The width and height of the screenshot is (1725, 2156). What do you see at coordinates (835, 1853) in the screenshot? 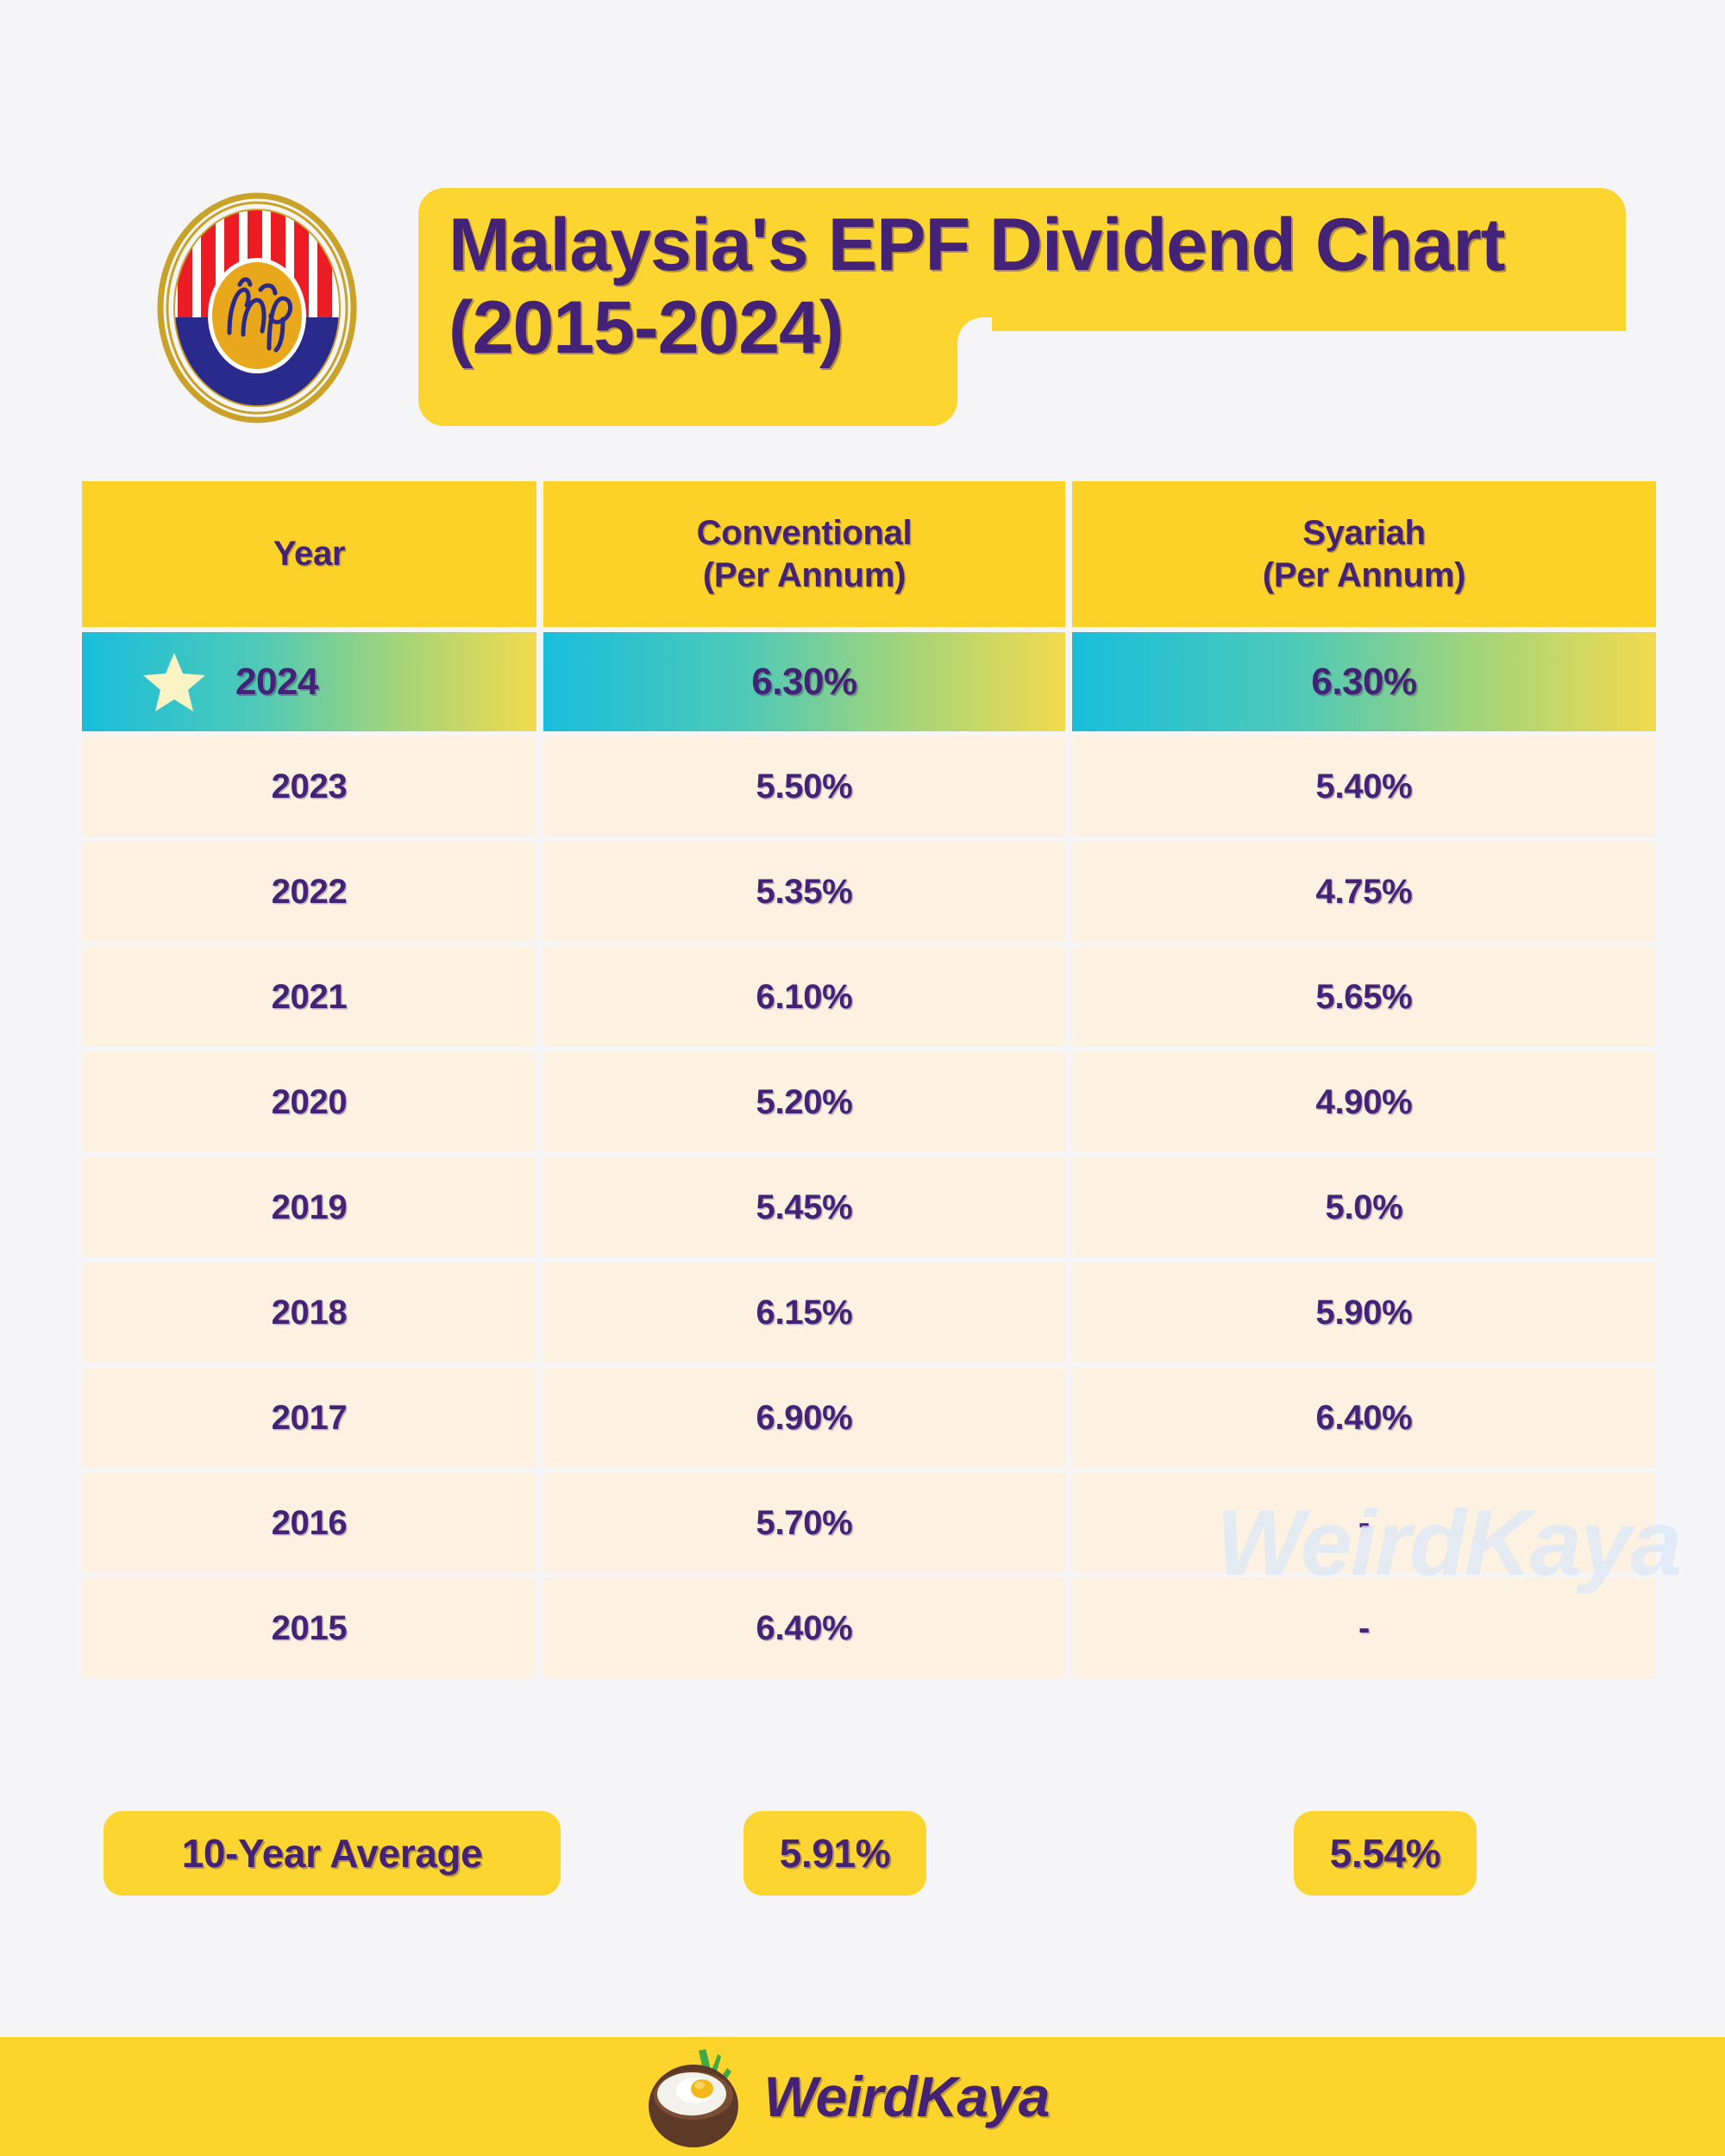
I see `average-conventional-badge: 5.91%` at bounding box center [835, 1853].